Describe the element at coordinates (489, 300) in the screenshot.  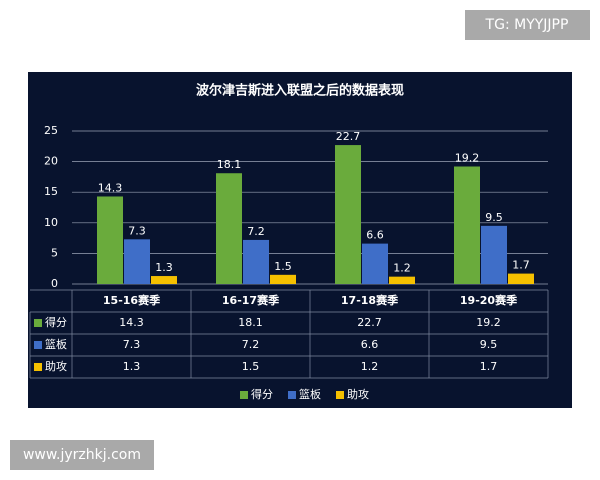
I see `x-tick-label: 19-20赛季` at that location.